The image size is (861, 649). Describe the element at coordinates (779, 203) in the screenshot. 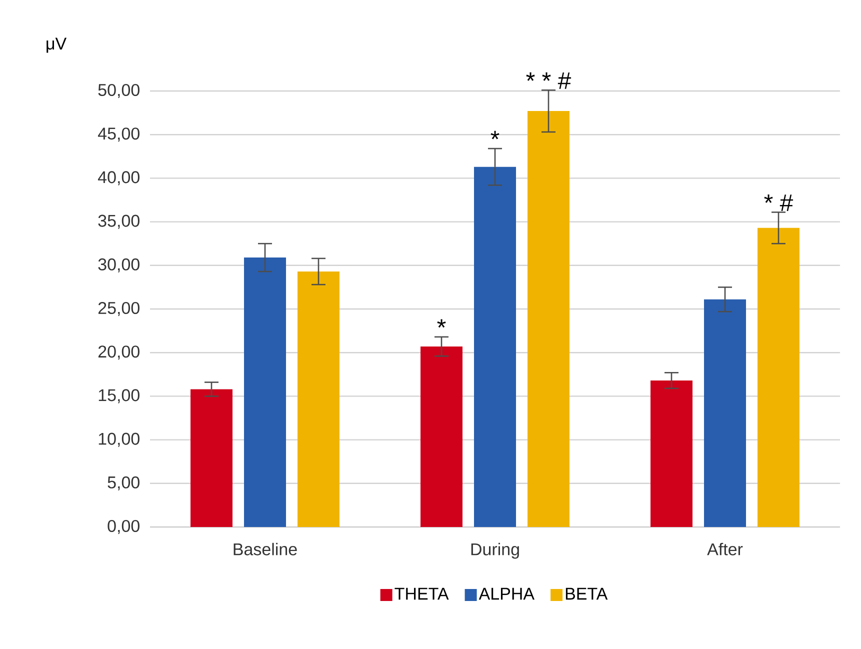

I see `annotation: * #` at that location.